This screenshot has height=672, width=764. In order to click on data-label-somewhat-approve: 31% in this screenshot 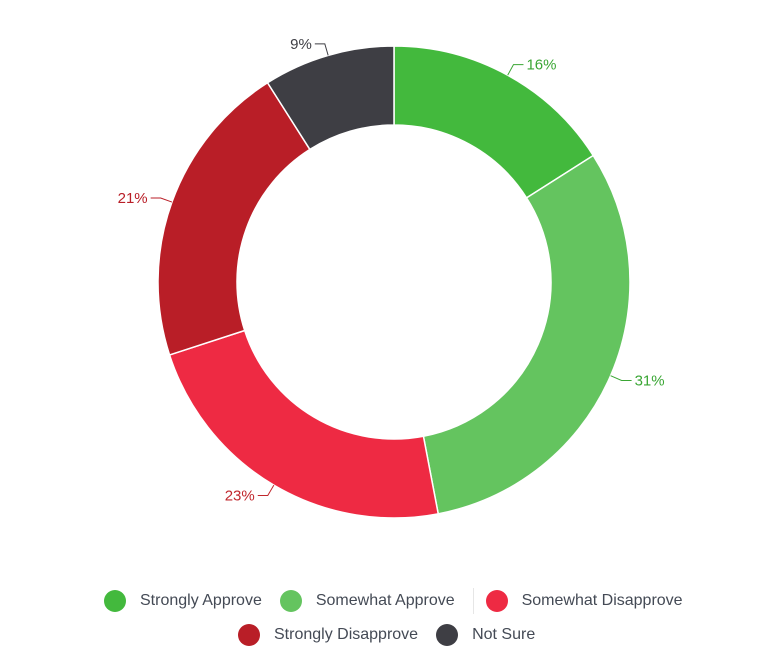, I will do `click(650, 380)`.